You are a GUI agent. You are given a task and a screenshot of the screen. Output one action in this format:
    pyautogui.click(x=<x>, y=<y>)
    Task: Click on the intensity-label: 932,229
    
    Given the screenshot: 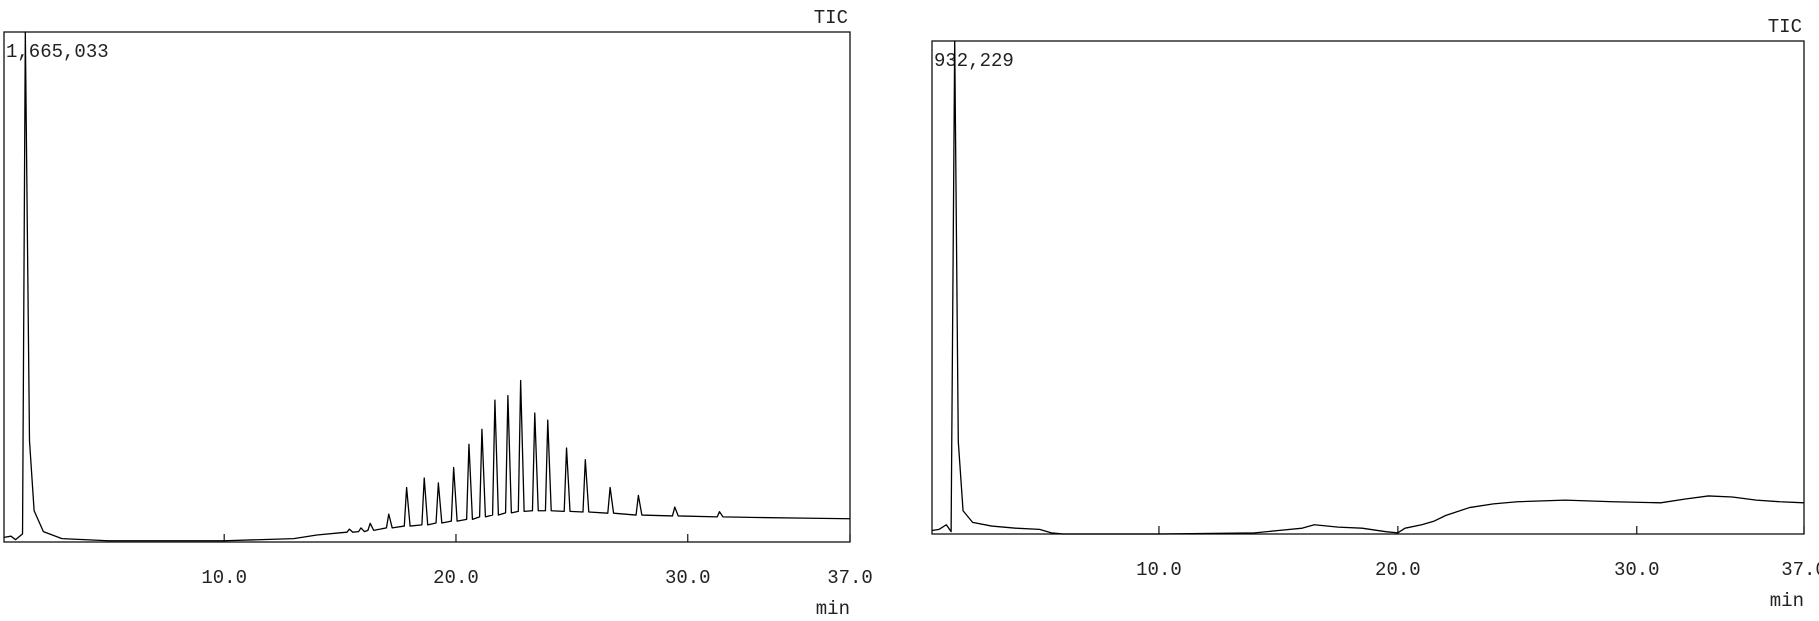 What is the action you would take?
    pyautogui.click(x=974, y=61)
    